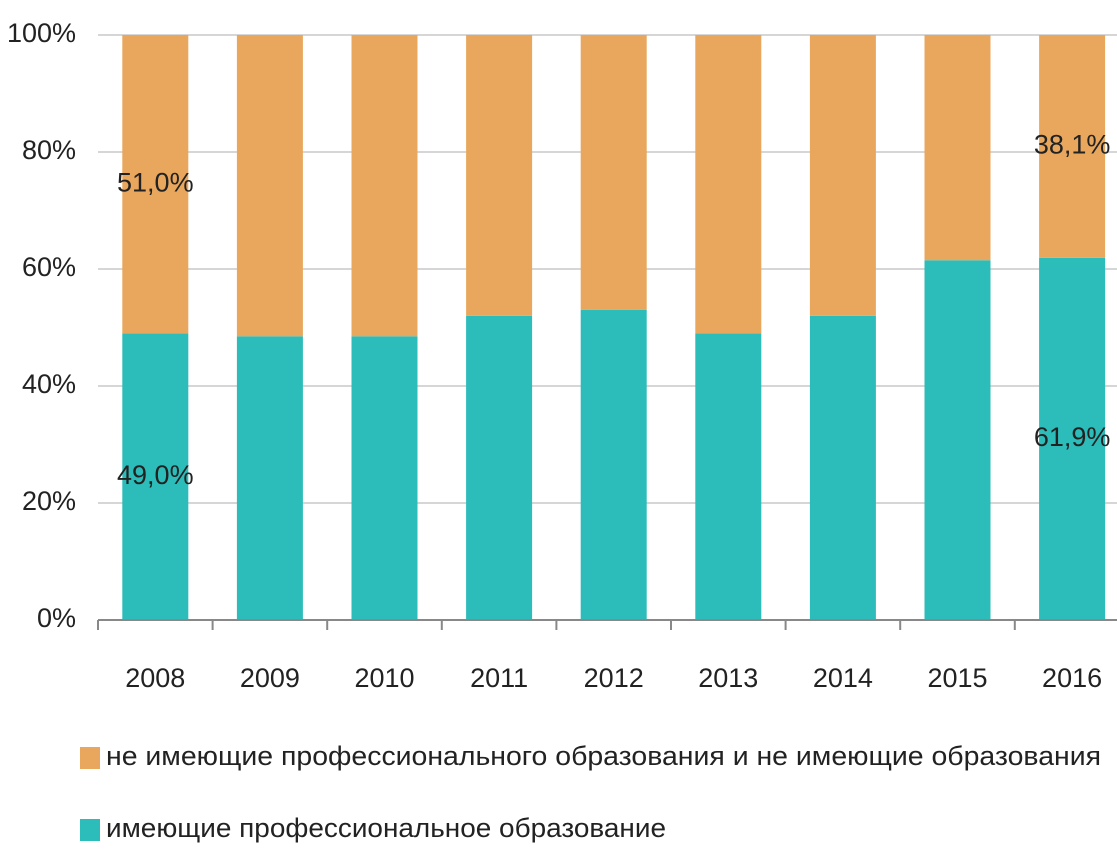 The height and width of the screenshot is (855, 1117). Describe the element at coordinates (41, 33) in the screenshot. I see `y-tick-label: 100%` at that location.